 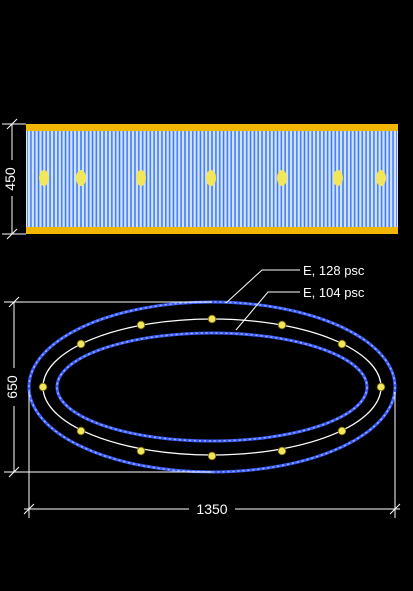 I want to click on callout-outer-label: E, 128 psc, so click(x=334, y=270).